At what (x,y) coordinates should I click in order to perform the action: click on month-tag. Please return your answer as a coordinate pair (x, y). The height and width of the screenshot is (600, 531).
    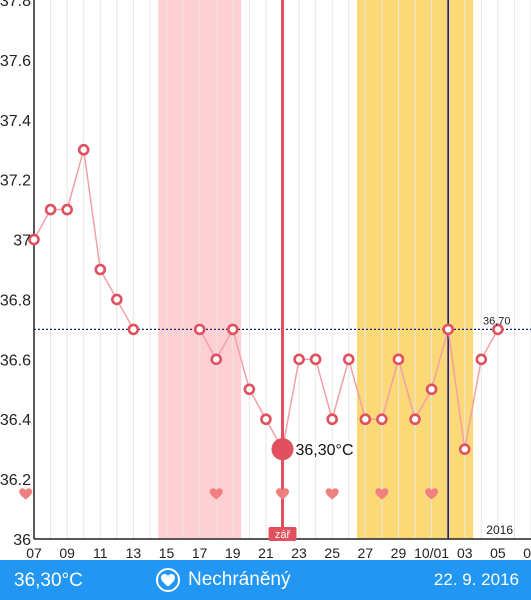
    Looking at the image, I should click on (282, 534).